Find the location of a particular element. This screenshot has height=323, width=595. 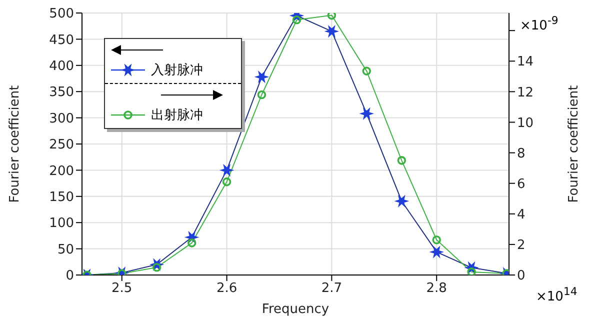

y2-tick-label: 0 is located at coordinates (521, 276).